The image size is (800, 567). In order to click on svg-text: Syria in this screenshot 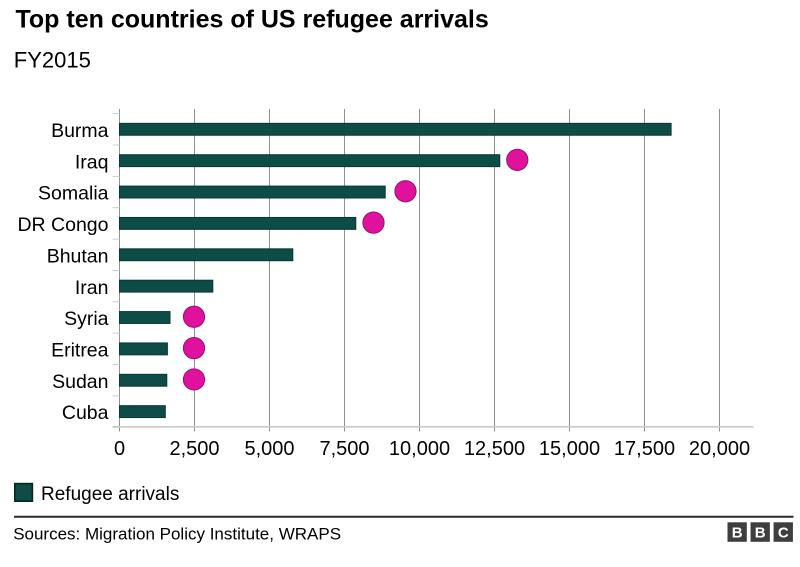, I will do `click(86, 319)`.